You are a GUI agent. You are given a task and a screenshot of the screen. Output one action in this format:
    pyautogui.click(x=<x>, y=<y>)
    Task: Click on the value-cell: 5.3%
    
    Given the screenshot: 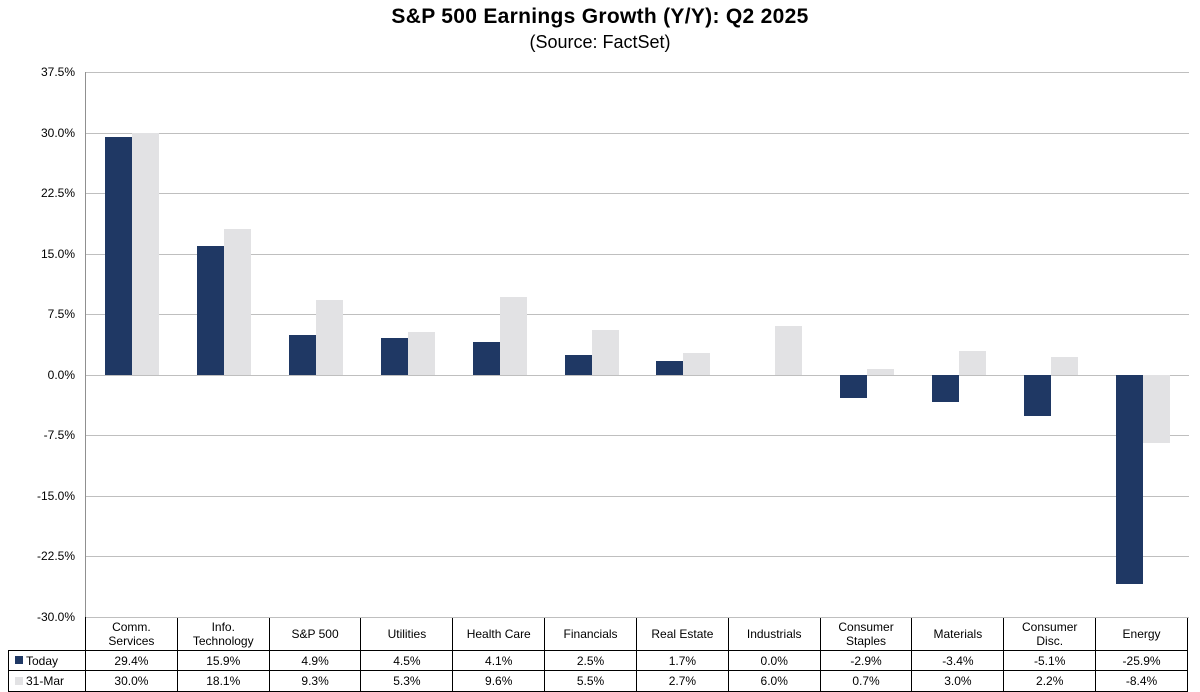 What is the action you would take?
    pyautogui.click(x=407, y=681)
    